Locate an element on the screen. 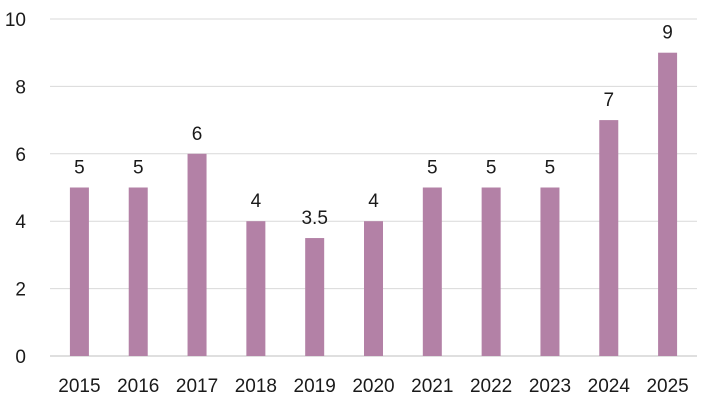 Image resolution: width=705 pixels, height=408 pixels. bar-2020 is located at coordinates (373, 288).